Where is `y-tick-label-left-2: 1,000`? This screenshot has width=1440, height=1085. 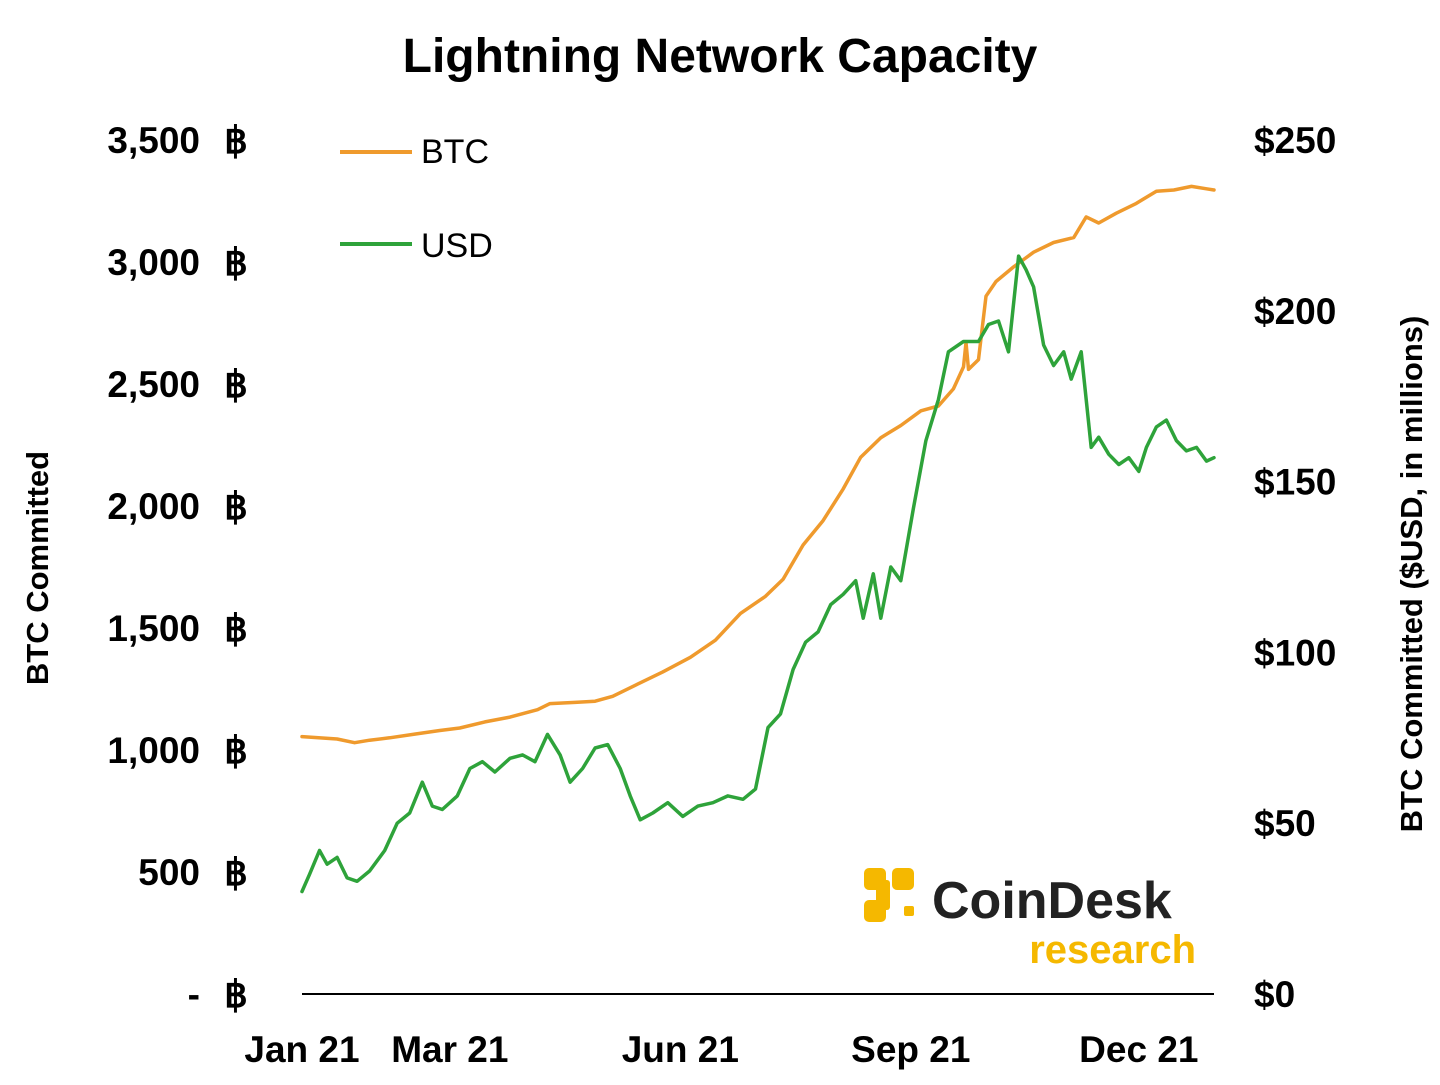 y-tick-label-left-2: 1,000 is located at coordinates (153, 750).